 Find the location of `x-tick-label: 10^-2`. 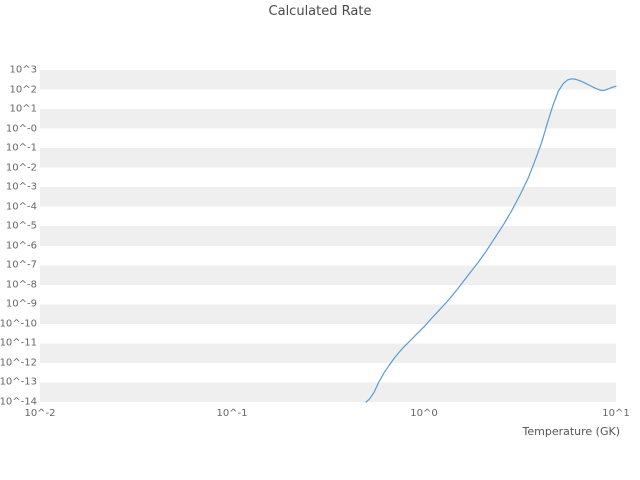

x-tick-label: 10^-2 is located at coordinates (40, 413).